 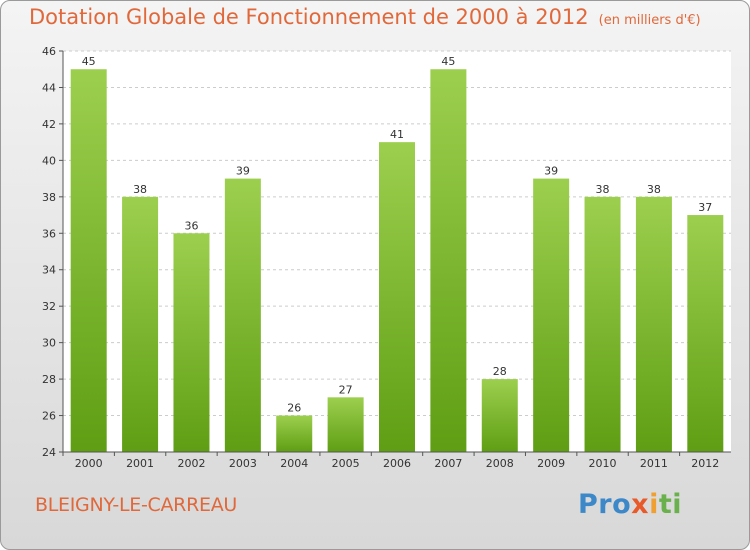 What do you see at coordinates (654, 463) in the screenshot?
I see `x-tick-label: 2011` at bounding box center [654, 463].